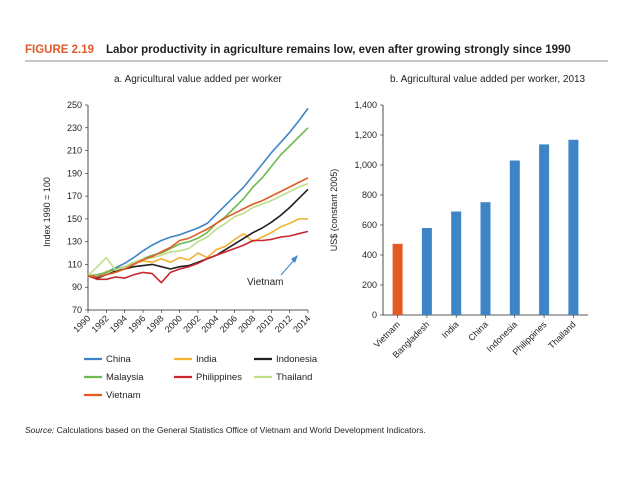 Image resolution: width=638 pixels, height=479 pixels. I want to click on x-tick-label: 2004, so click(210, 323).